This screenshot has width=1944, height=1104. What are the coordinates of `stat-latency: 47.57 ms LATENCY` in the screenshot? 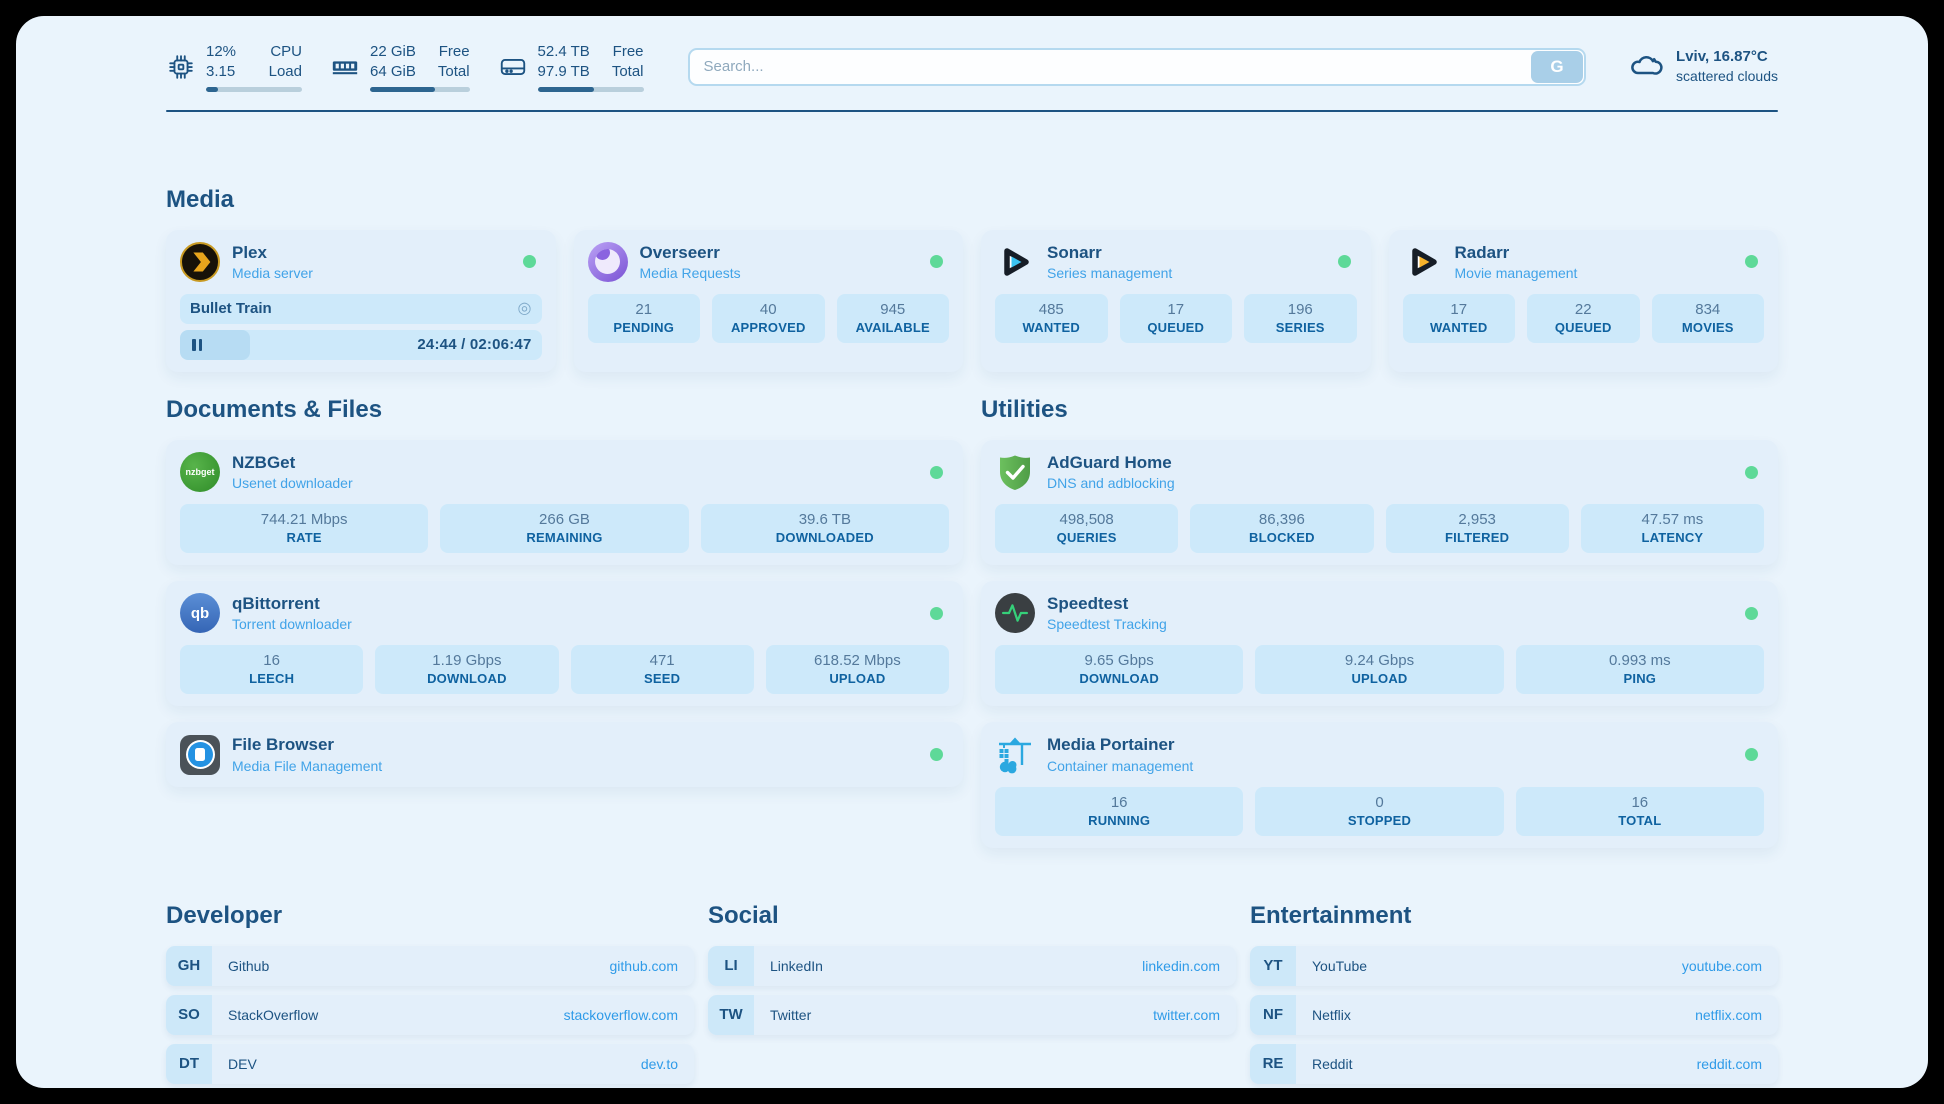 It's located at (1672, 529).